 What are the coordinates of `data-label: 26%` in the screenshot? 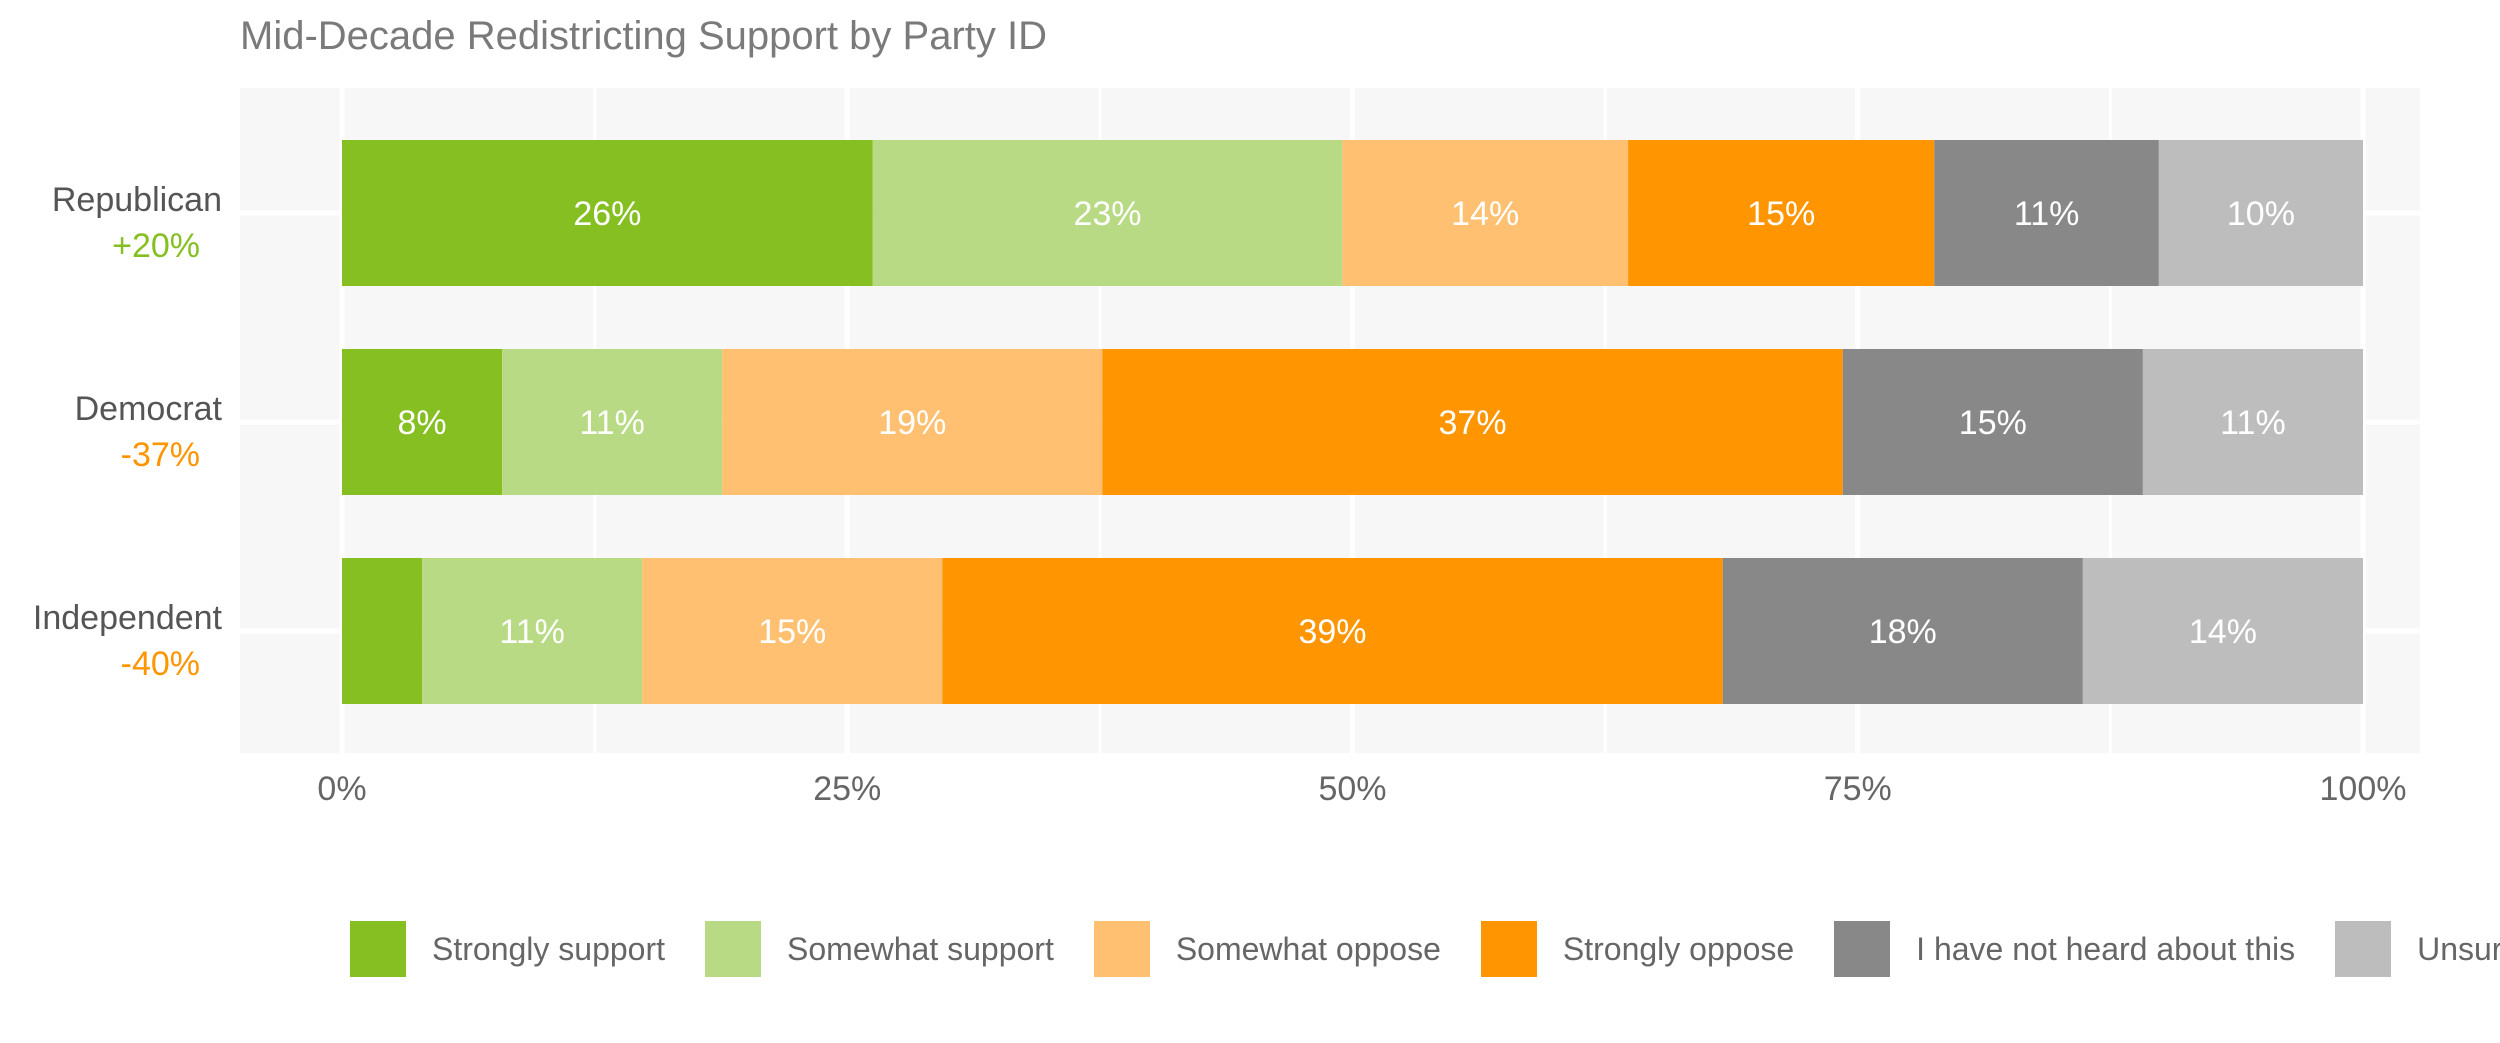 It's located at (607, 214).